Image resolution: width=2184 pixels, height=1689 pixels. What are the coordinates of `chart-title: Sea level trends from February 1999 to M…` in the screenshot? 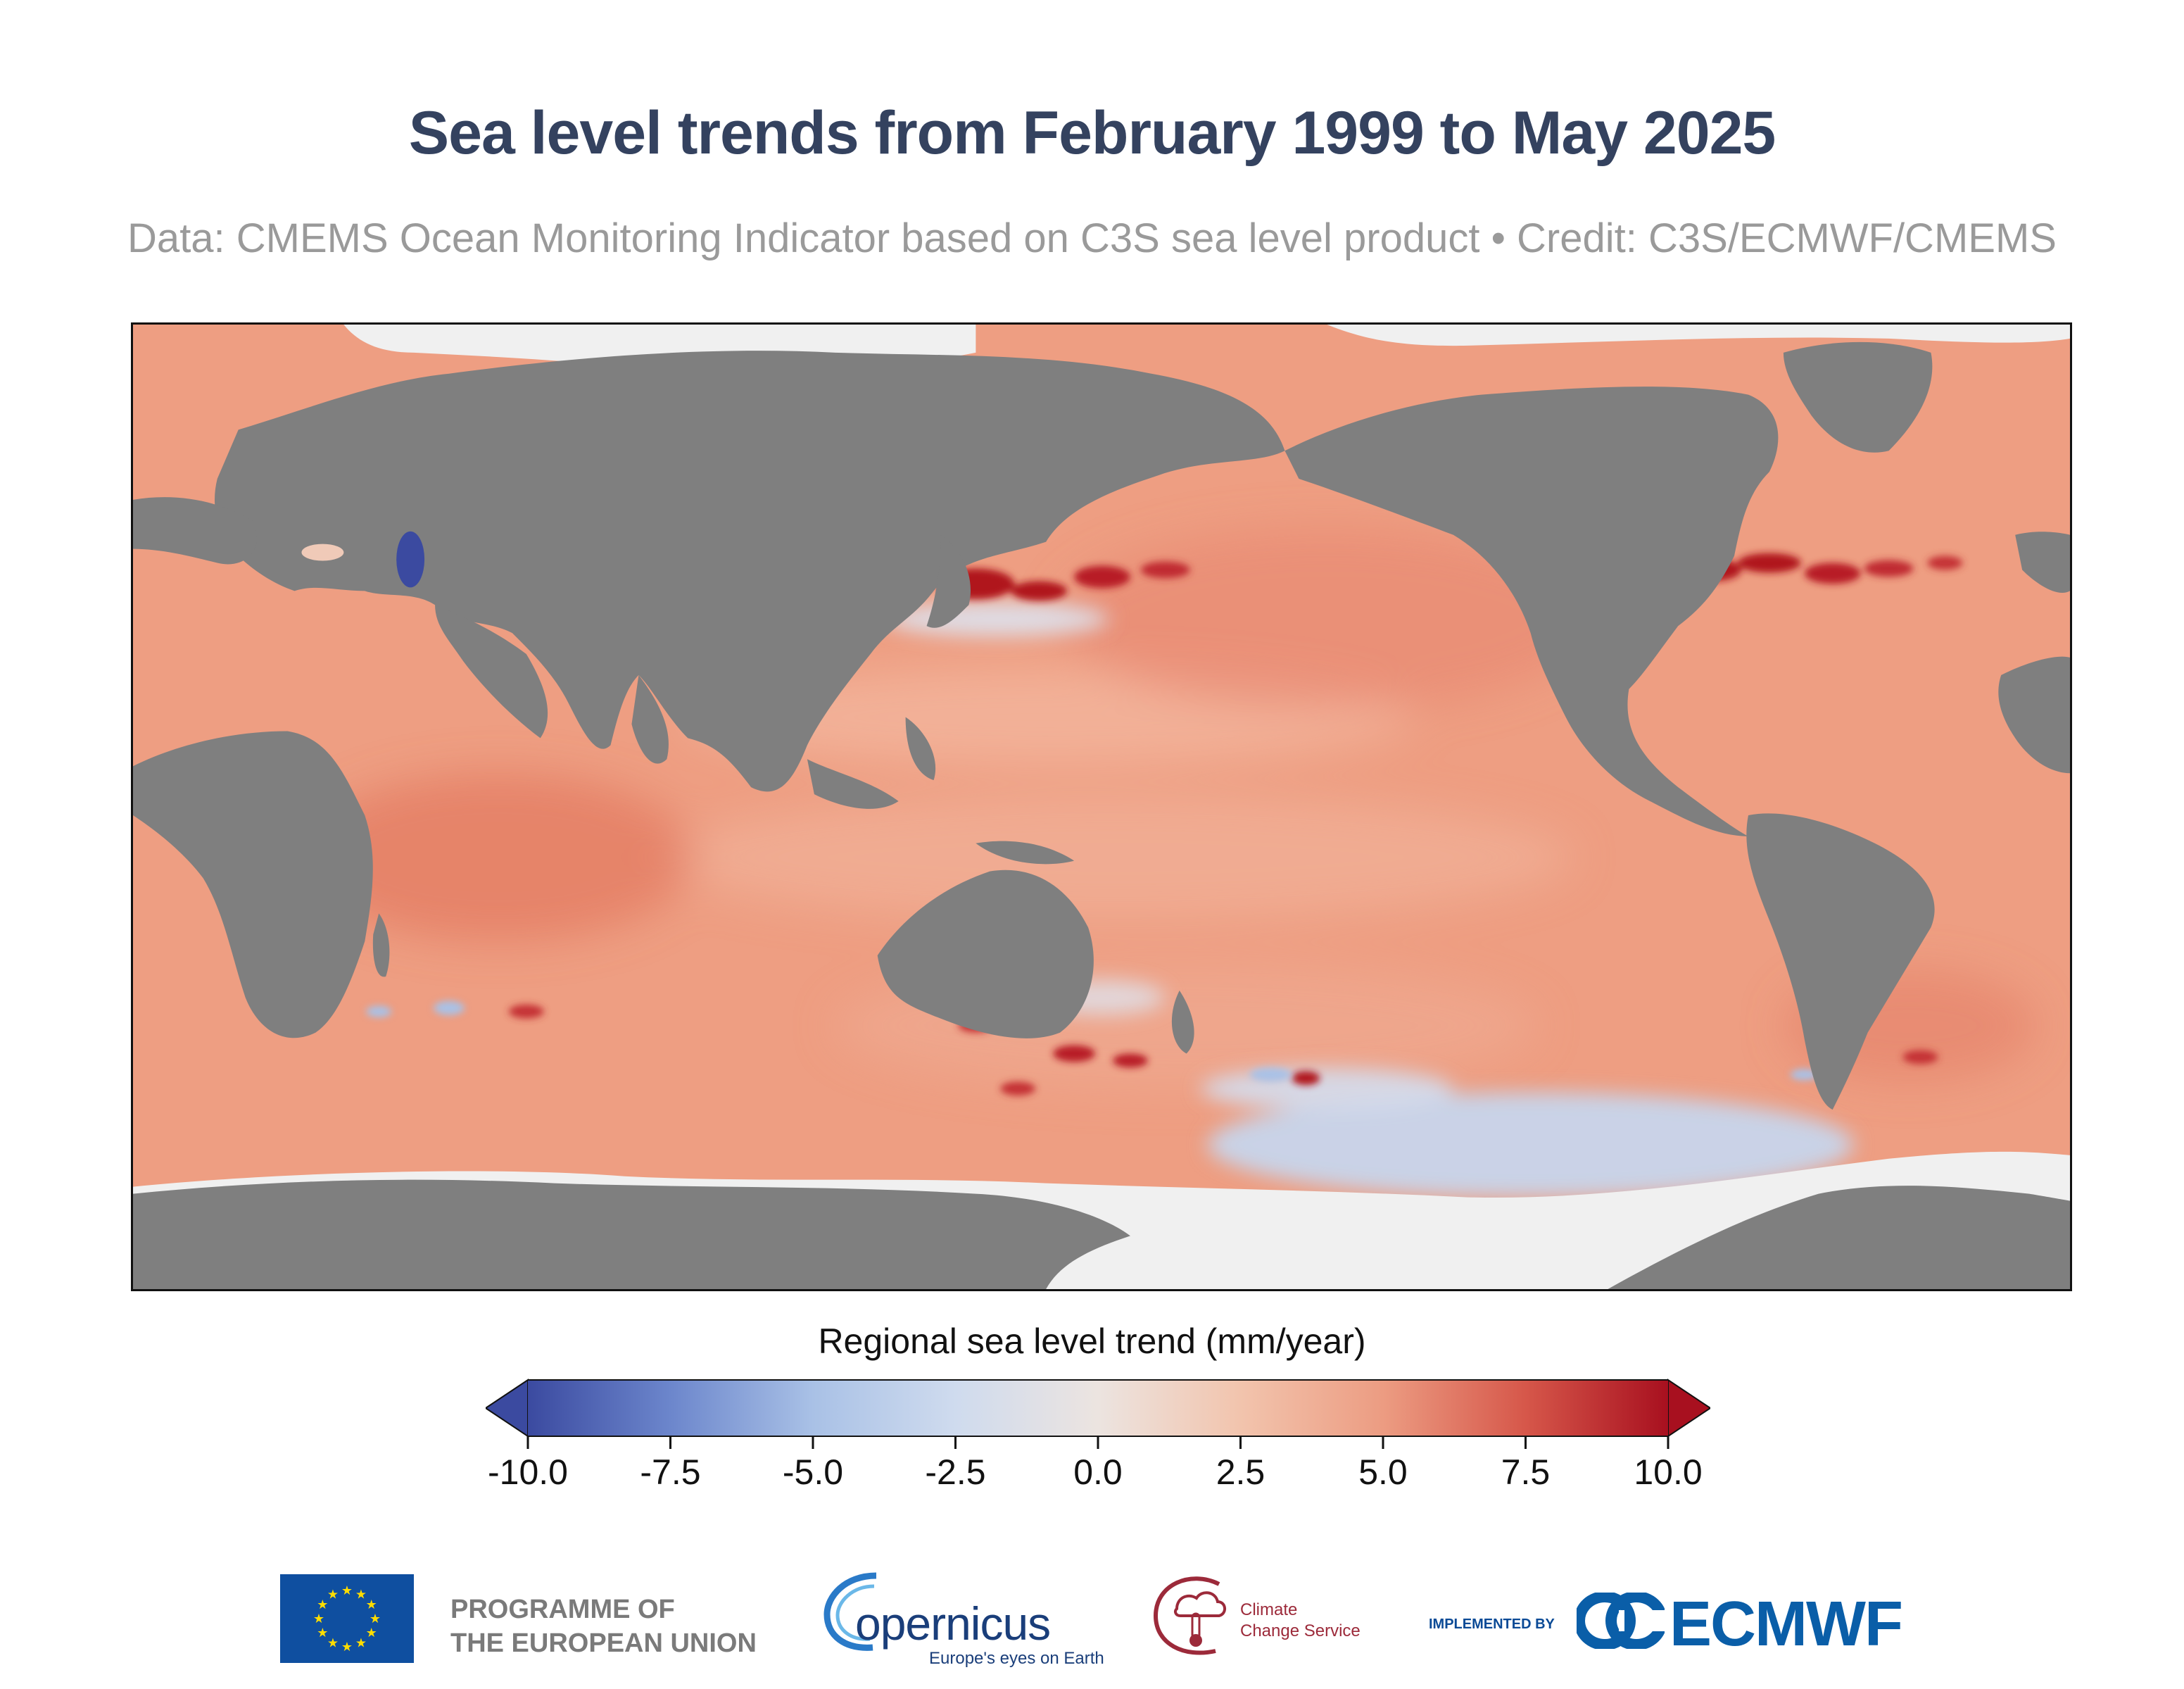 It's located at (1092, 133).